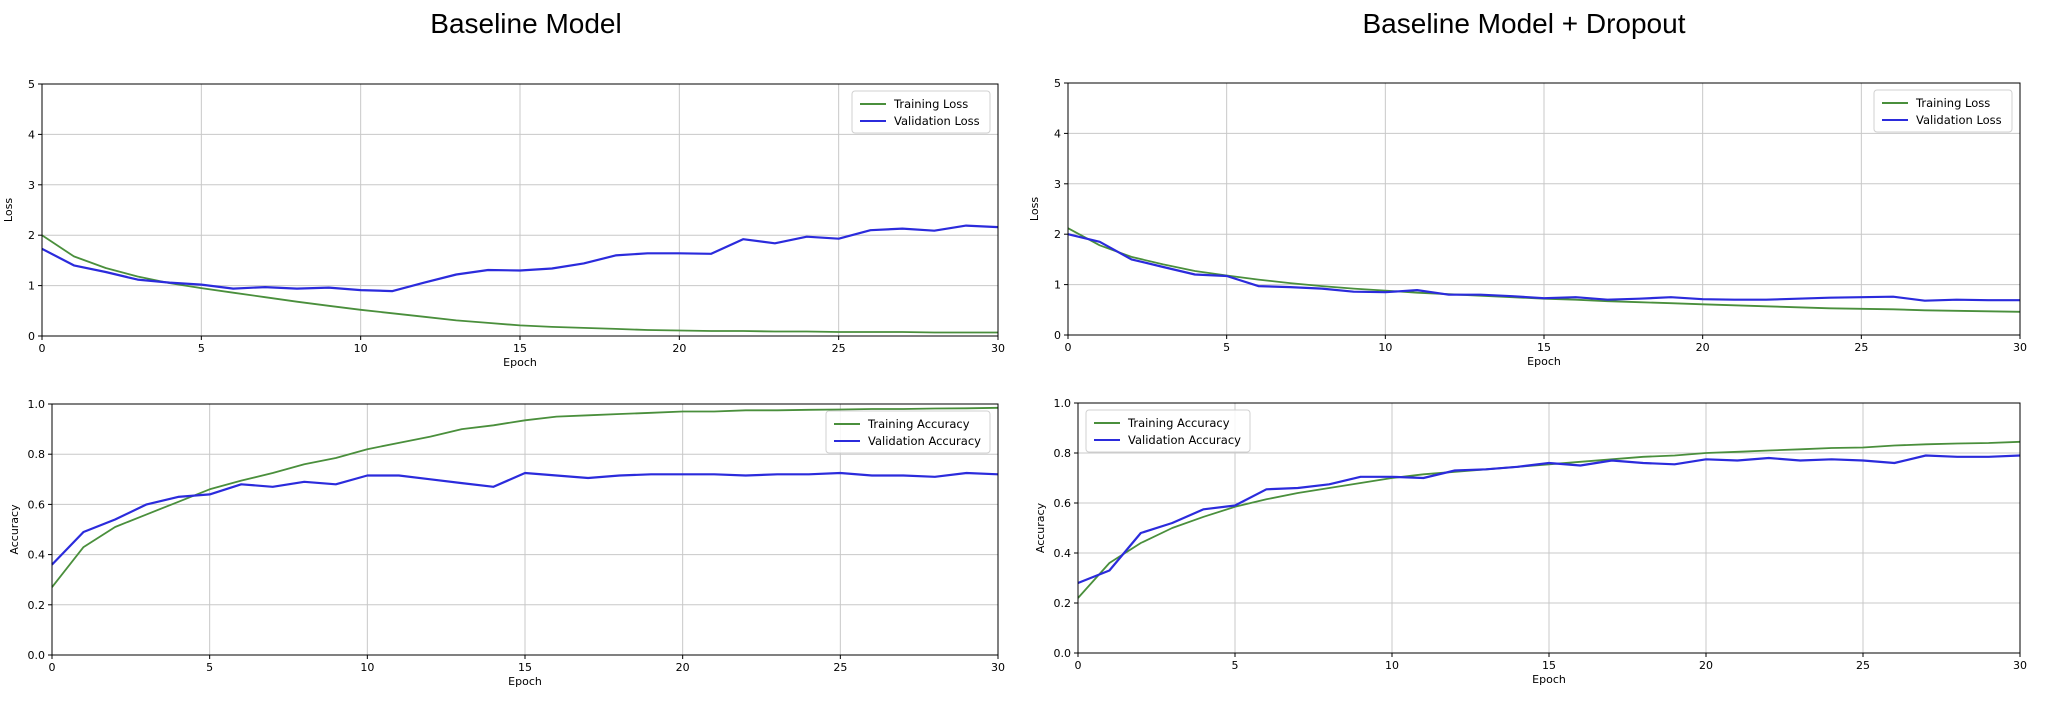 The image size is (2048, 711). What do you see at coordinates (1524, 23) in the screenshot?
I see `chart-title-dropout: Baseline Model + Dropout` at bounding box center [1524, 23].